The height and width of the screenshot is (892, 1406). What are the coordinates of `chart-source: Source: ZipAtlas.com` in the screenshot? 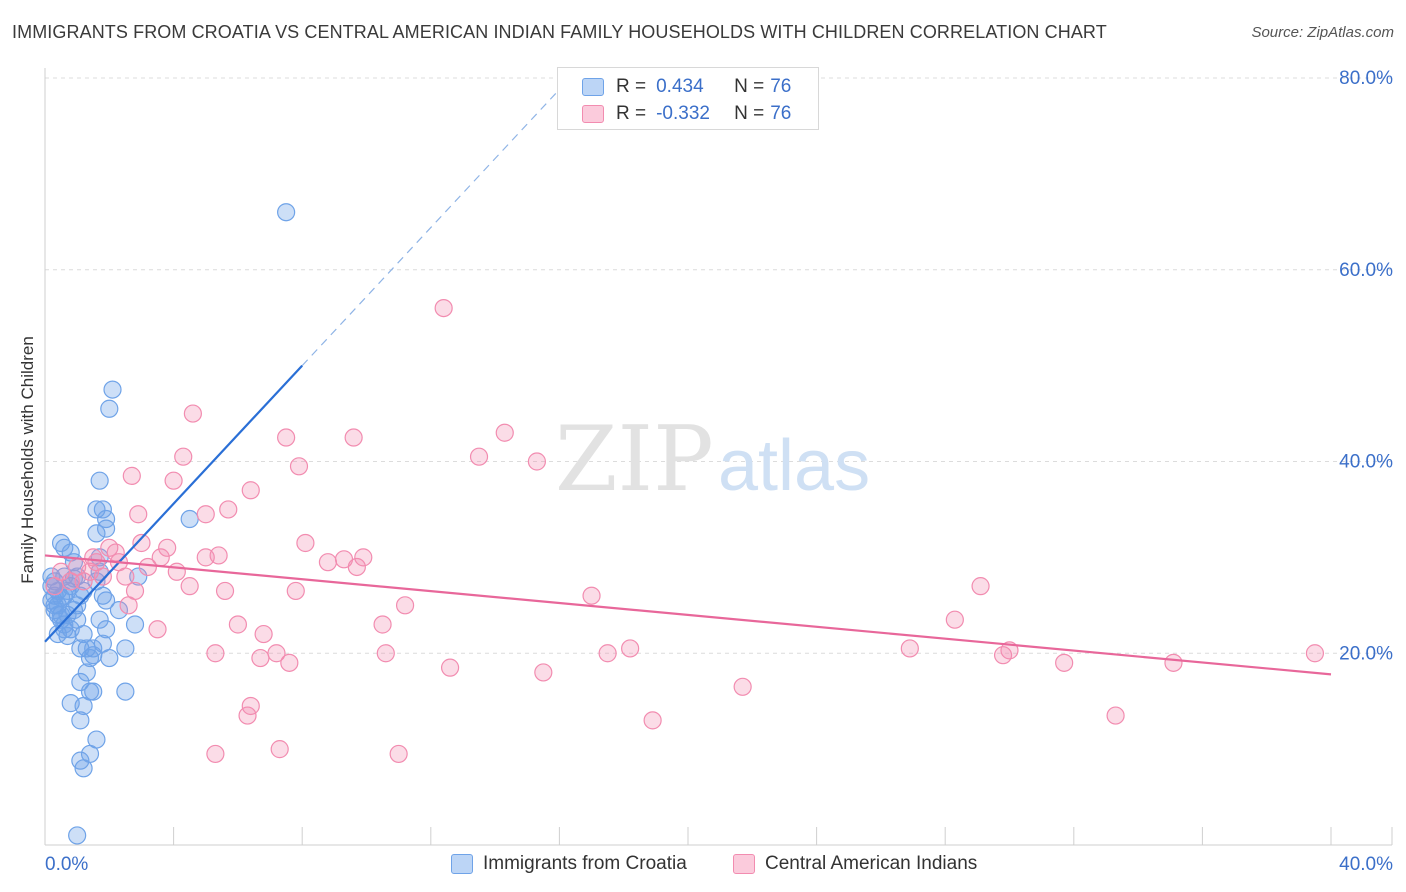 It's located at (1322, 32).